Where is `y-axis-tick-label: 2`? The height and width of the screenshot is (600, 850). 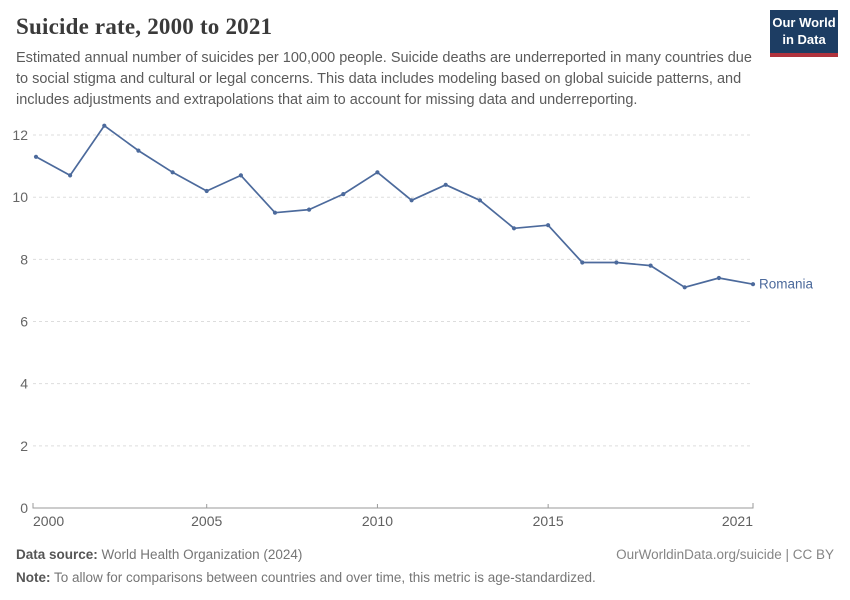 y-axis-tick-label: 2 is located at coordinates (24, 446).